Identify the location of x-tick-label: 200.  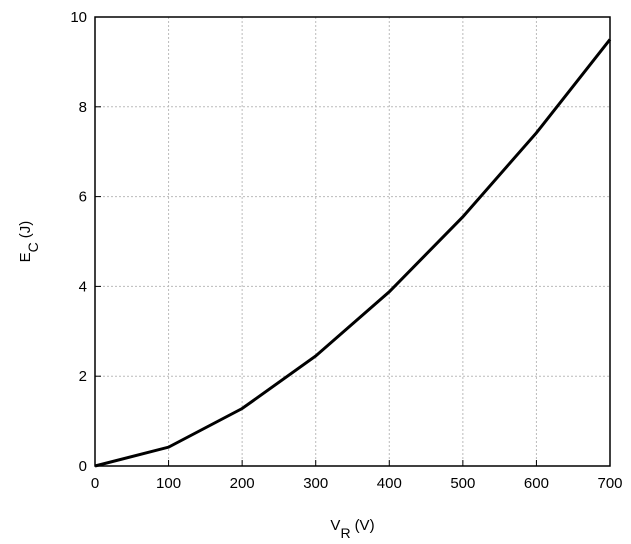
(242, 483).